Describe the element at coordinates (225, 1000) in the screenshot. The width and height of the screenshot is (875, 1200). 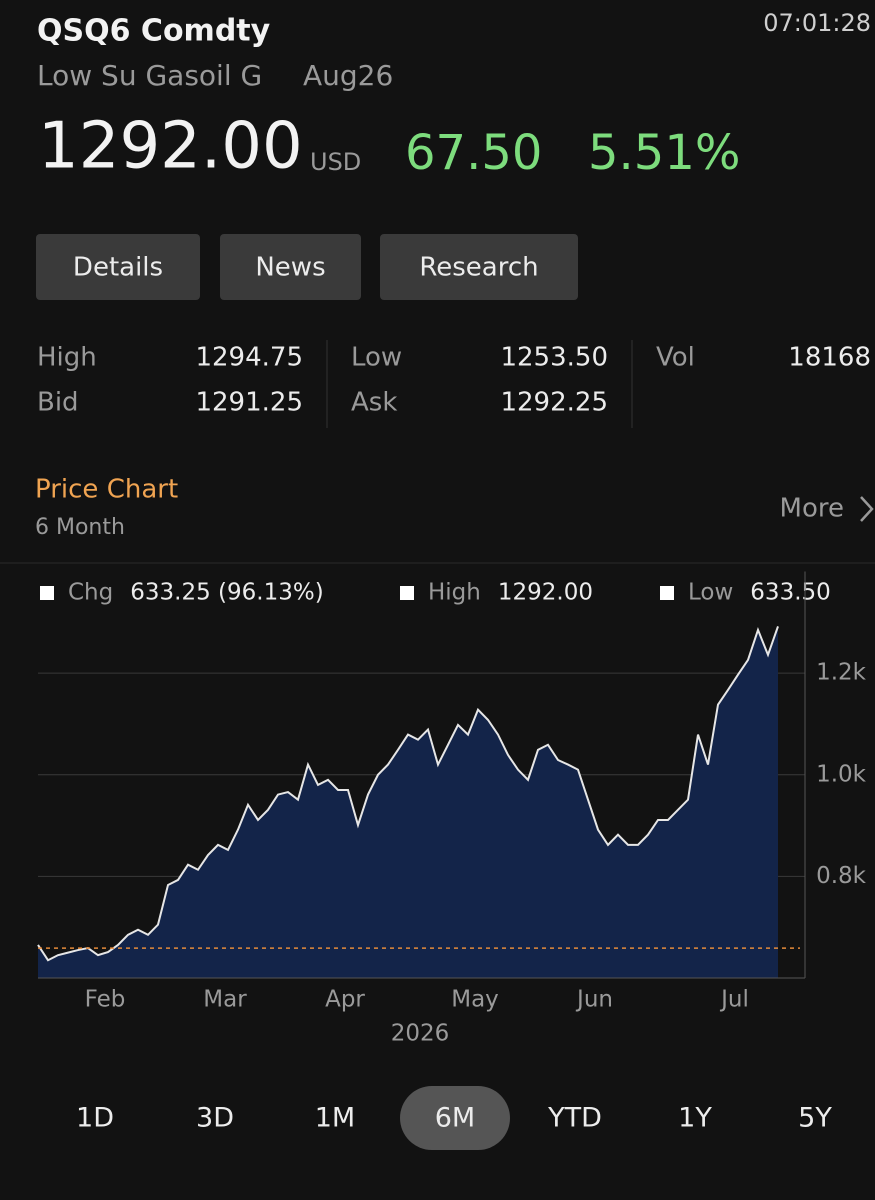
I see `x-tick-label: Mar` at that location.